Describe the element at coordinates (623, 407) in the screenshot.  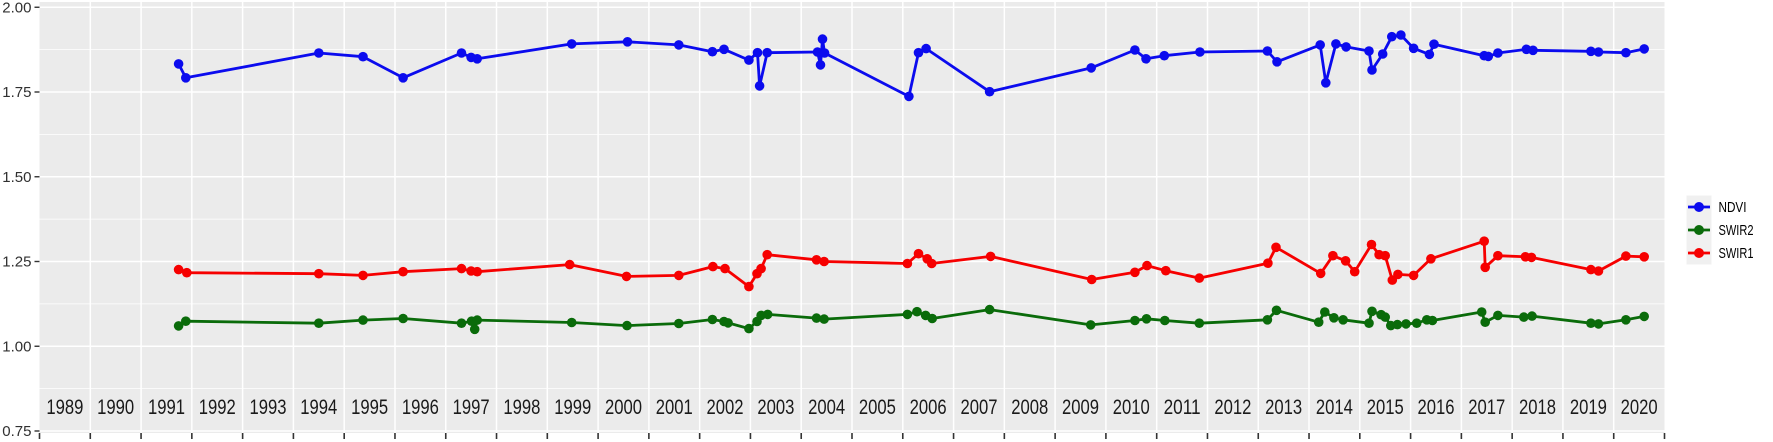
I see `x-tick-label: 2000` at that location.